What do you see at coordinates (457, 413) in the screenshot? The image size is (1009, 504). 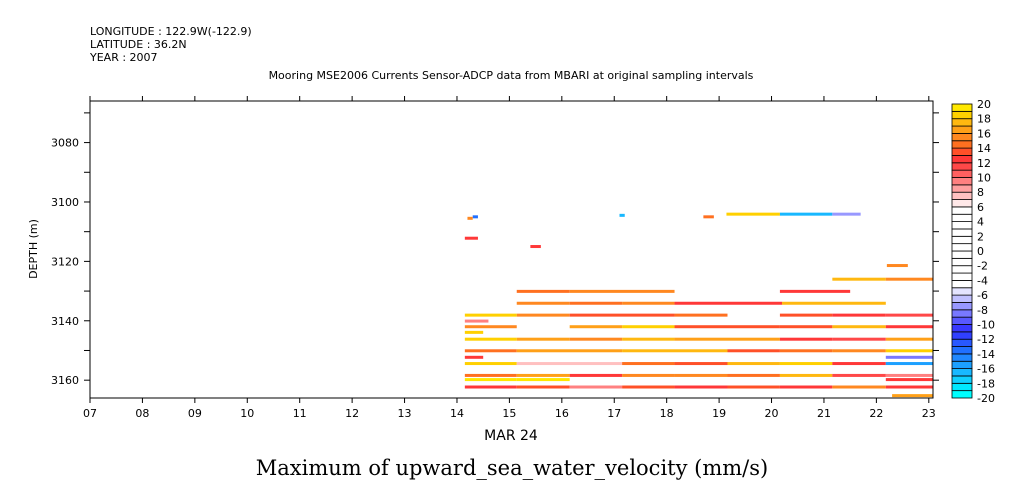 I see `x-tick-label: 14` at bounding box center [457, 413].